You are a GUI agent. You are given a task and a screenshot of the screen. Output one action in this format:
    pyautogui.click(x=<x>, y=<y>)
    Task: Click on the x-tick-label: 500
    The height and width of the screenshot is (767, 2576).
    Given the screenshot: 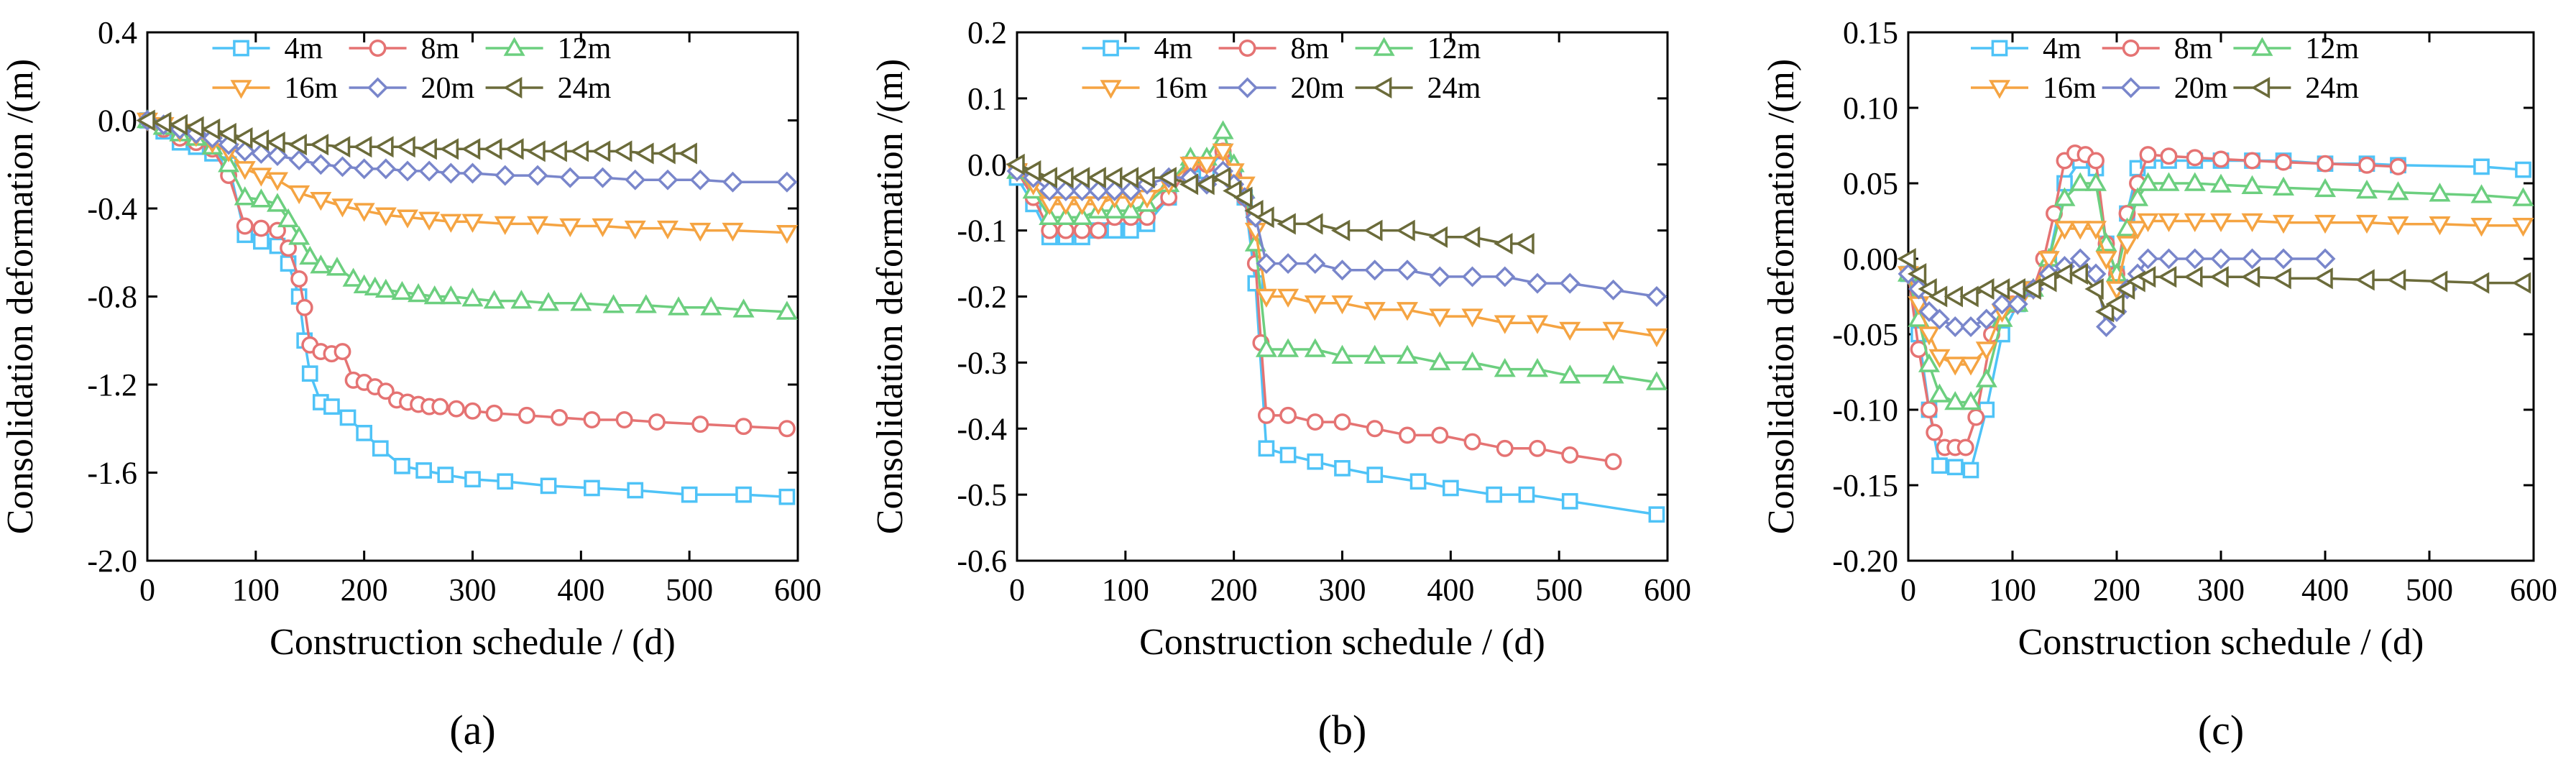 What is the action you would take?
    pyautogui.click(x=2429, y=589)
    